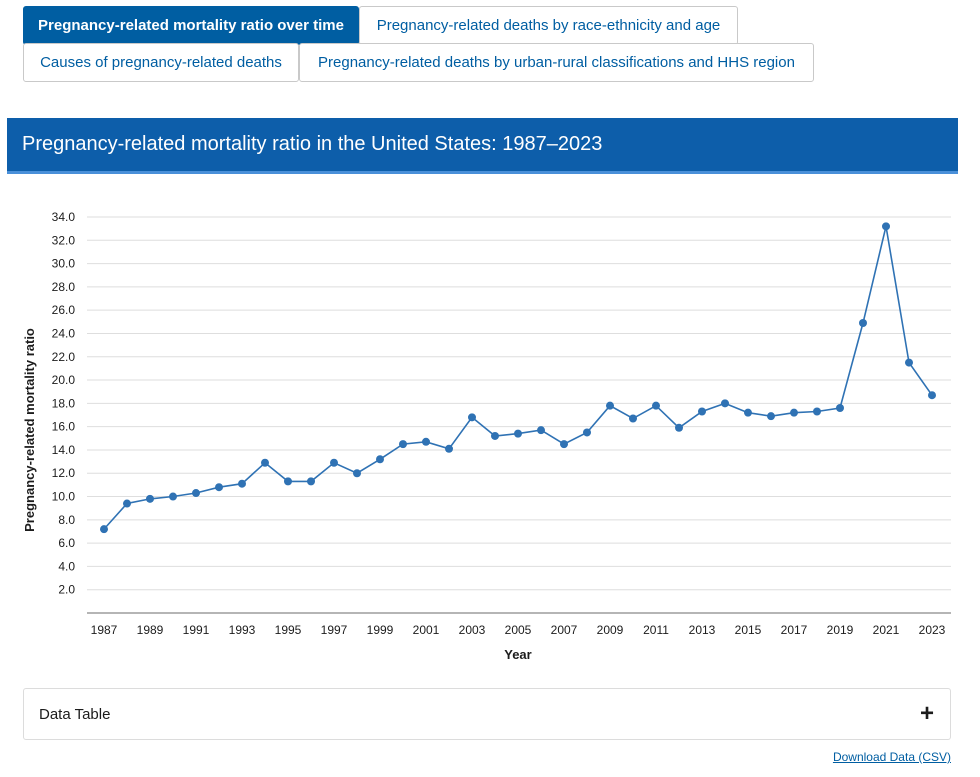 The height and width of the screenshot is (777, 980). Describe the element at coordinates (886, 630) in the screenshot. I see `x-tick-label: 2021` at that location.